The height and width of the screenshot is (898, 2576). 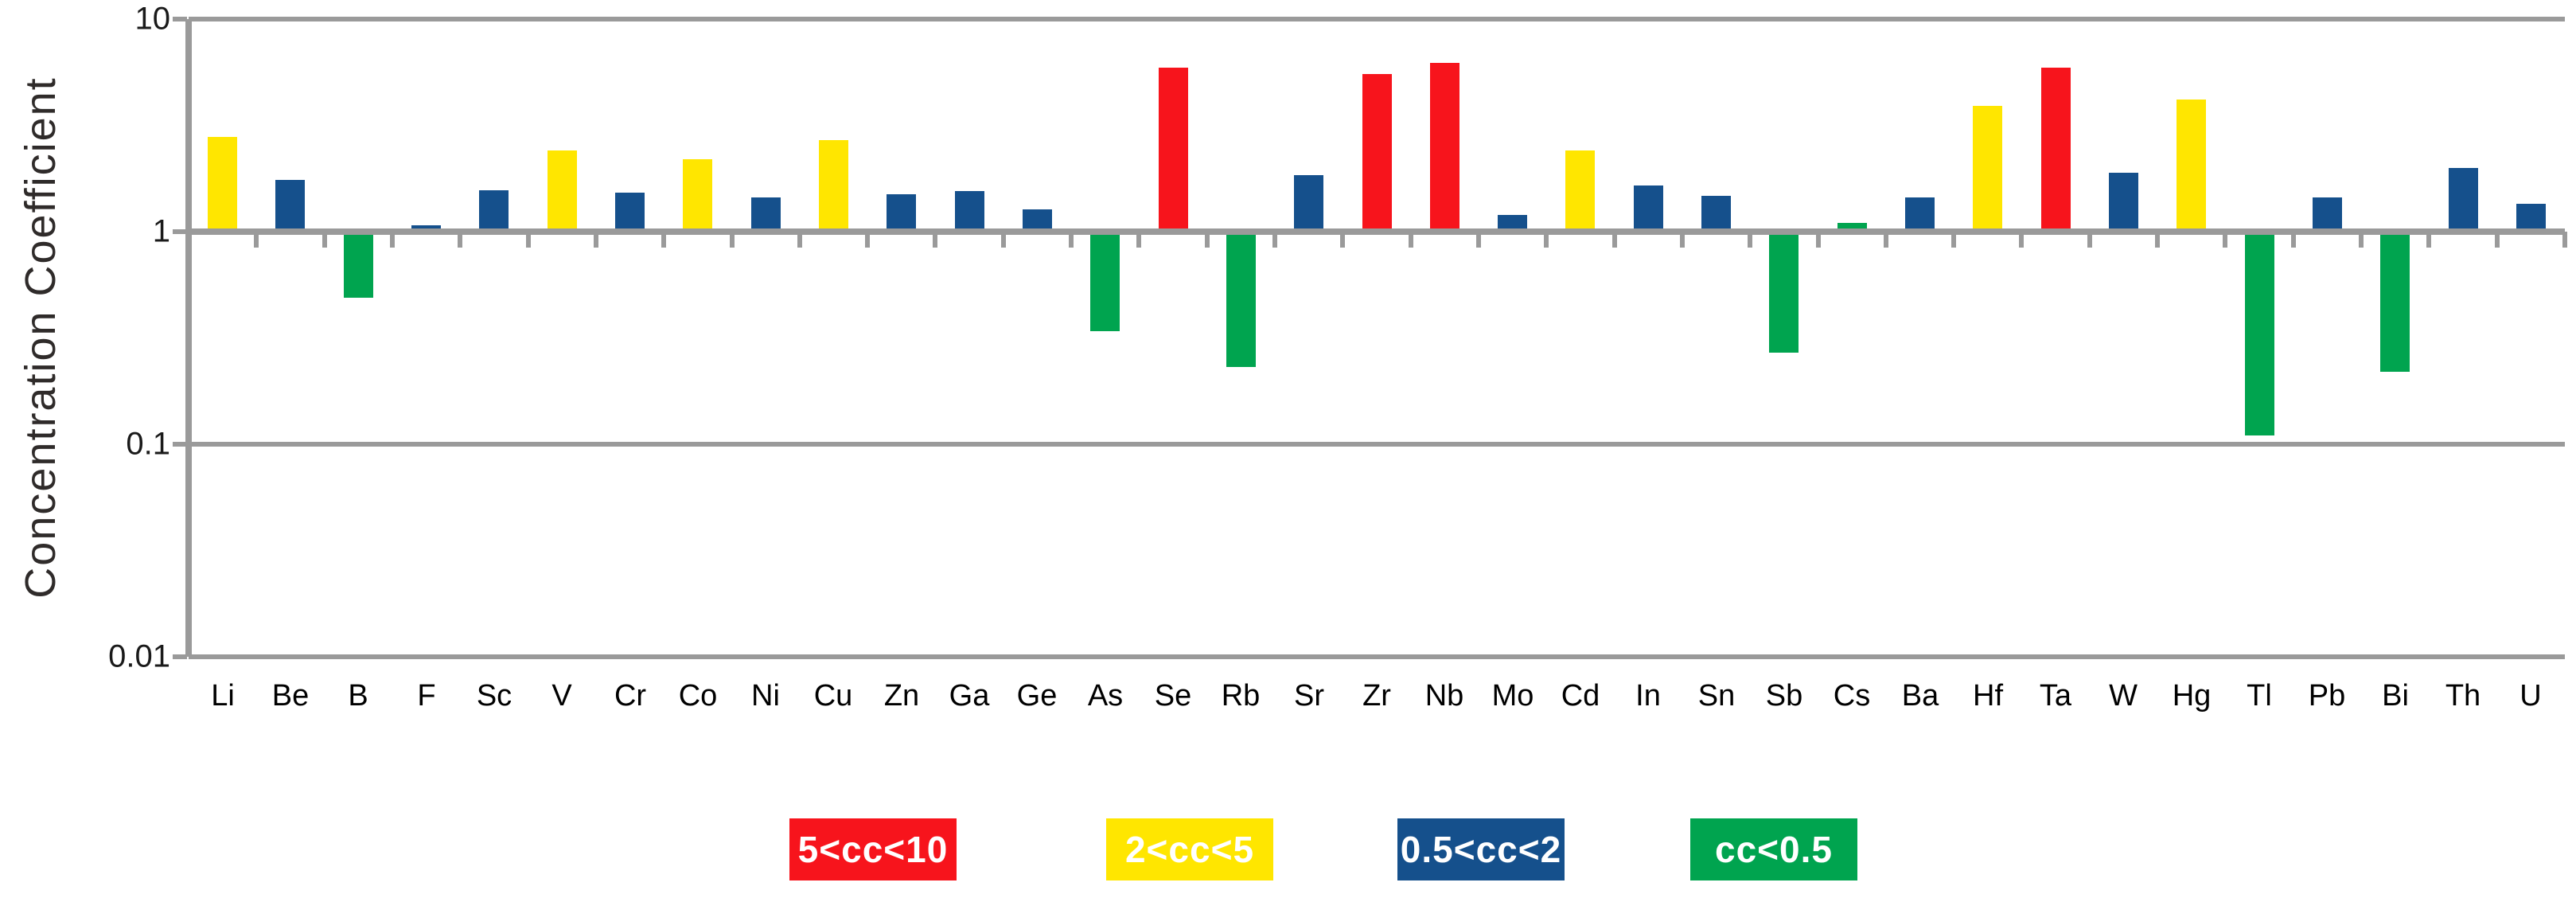 I want to click on bar-Th, so click(x=2463, y=200).